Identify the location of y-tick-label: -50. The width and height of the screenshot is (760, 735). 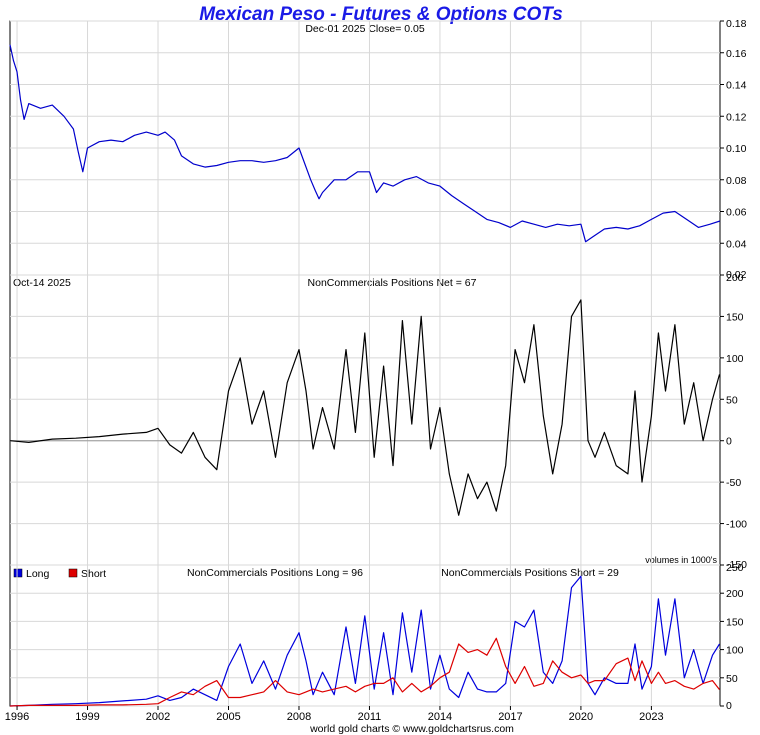
(733, 483).